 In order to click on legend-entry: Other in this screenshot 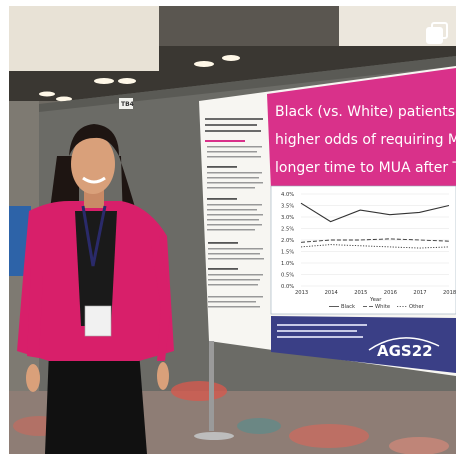, I will do `click(417, 307)`.